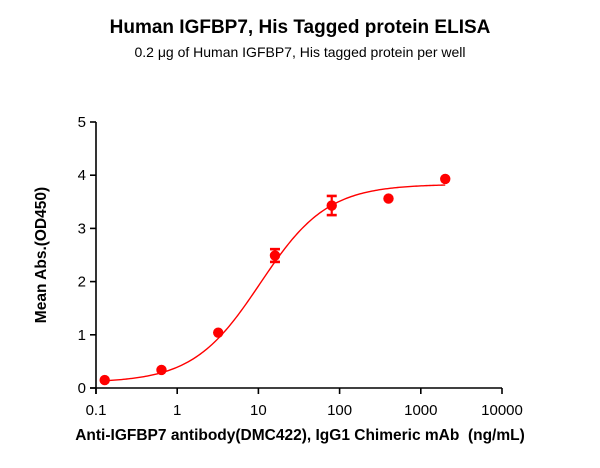  What do you see at coordinates (82, 335) in the screenshot?
I see `y-tick-label: 1` at bounding box center [82, 335].